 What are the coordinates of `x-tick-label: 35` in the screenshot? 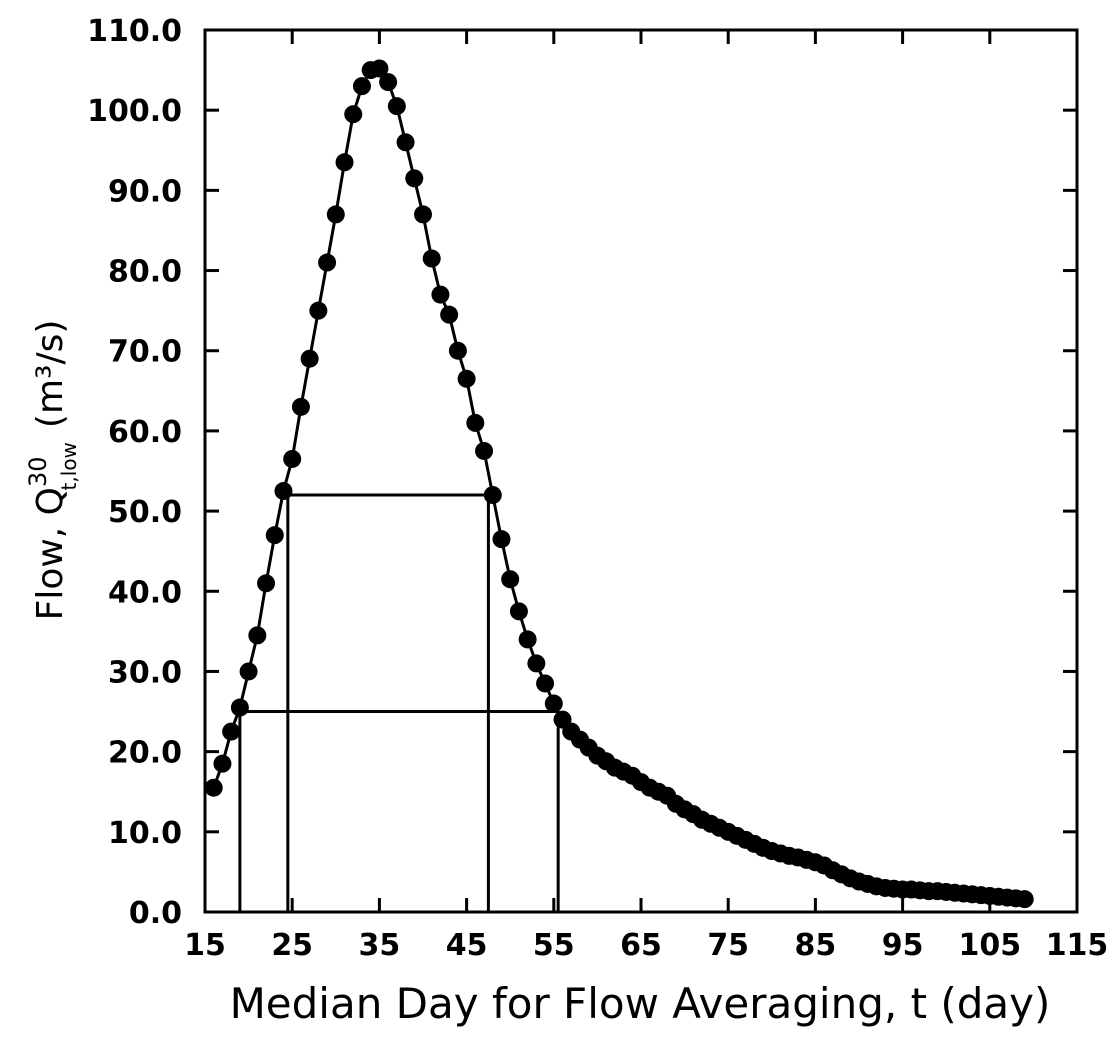 It's located at (380, 945).